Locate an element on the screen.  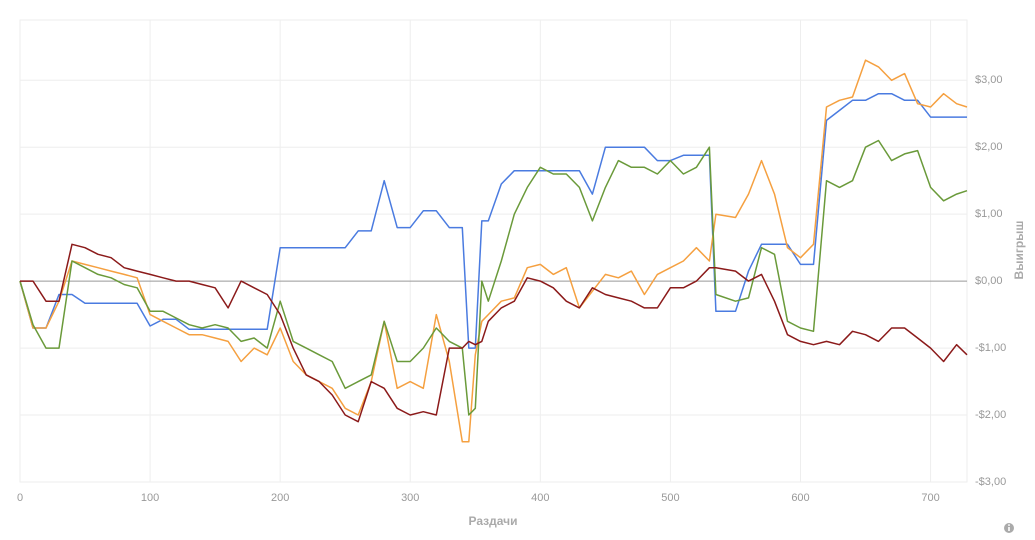
y-tick-label: -$1,00 is located at coordinates (990, 348).